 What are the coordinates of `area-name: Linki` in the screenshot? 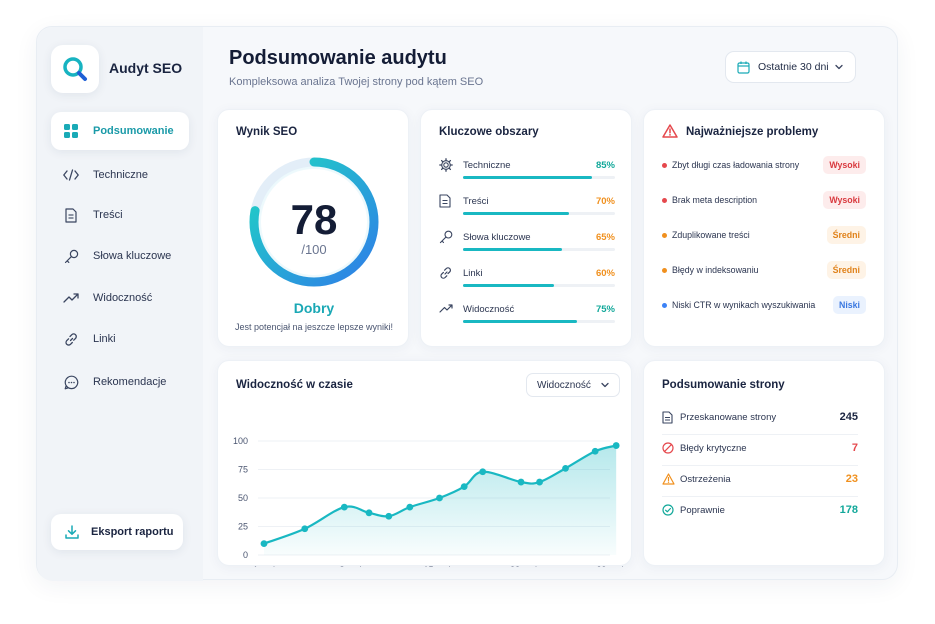 It's located at (473, 273).